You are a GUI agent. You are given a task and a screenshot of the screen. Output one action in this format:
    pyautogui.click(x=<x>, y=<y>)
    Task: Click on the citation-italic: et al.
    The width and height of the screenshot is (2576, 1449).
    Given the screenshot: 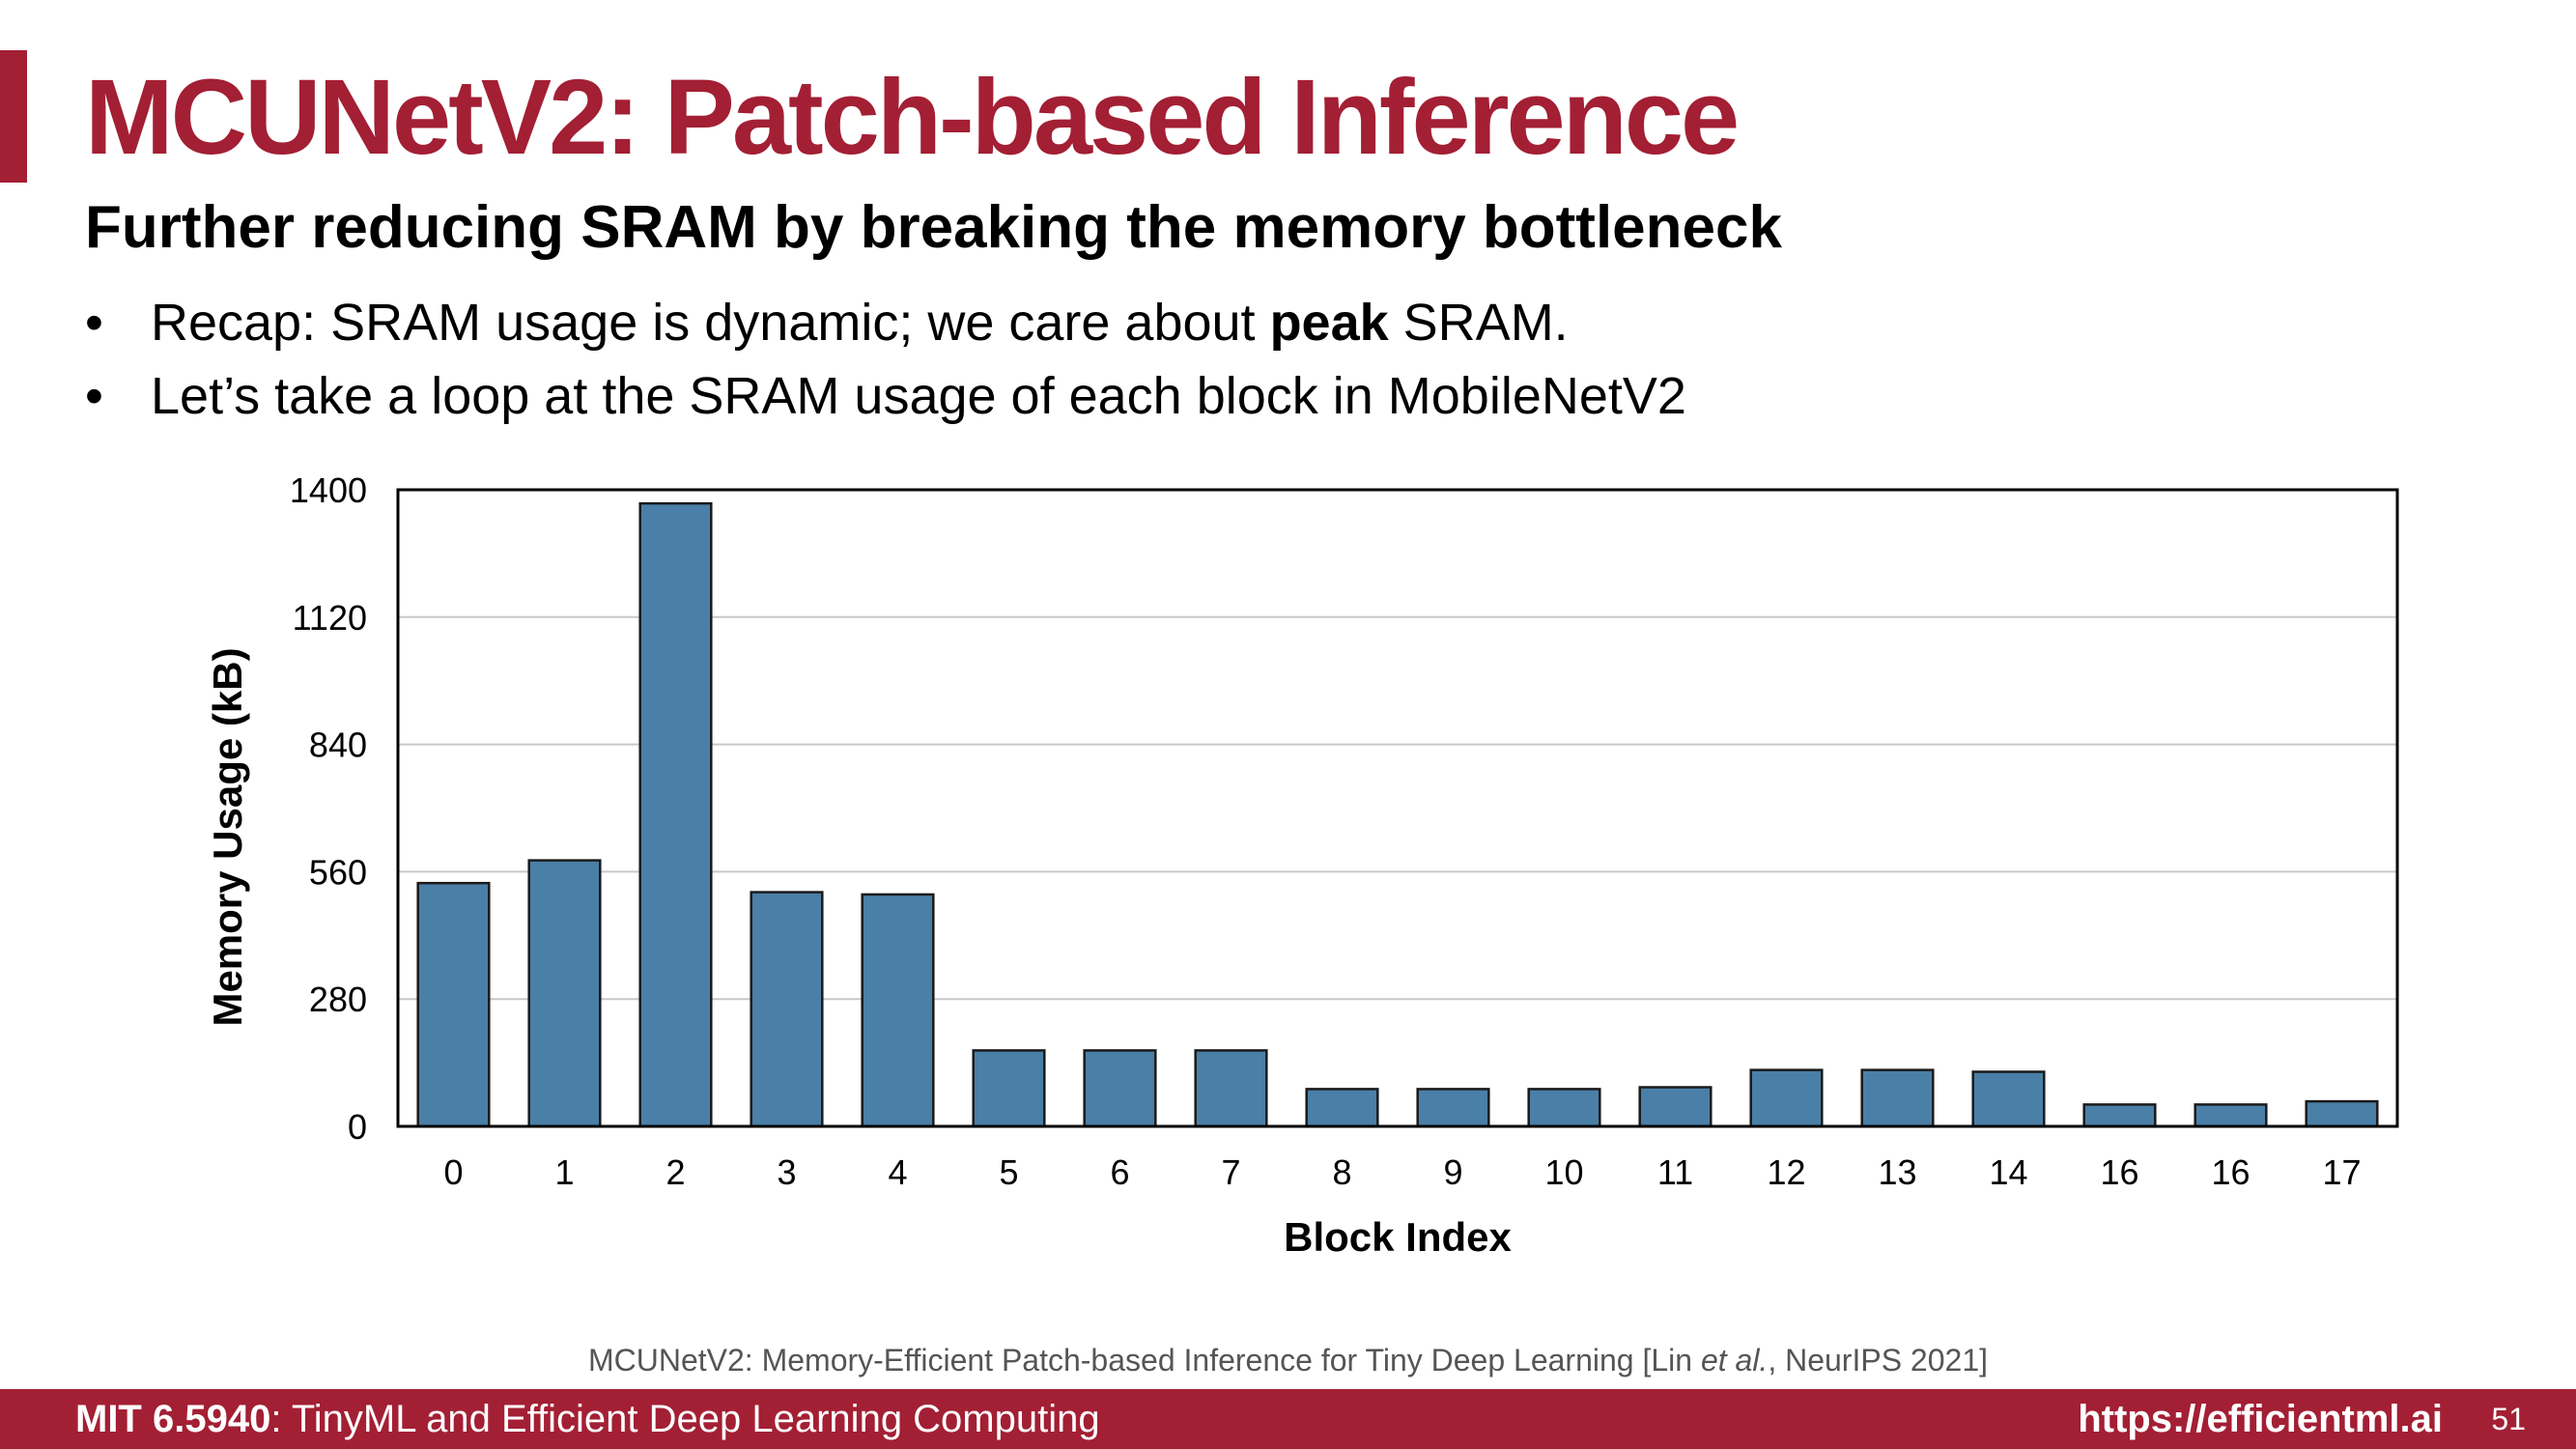 What is the action you would take?
    pyautogui.click(x=1734, y=1360)
    